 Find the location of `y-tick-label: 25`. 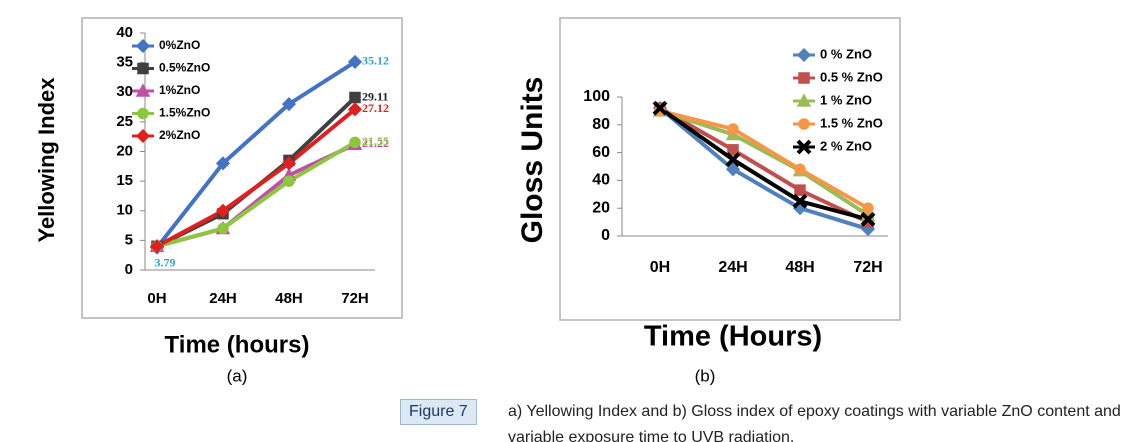

y-tick-label: 25 is located at coordinates (124, 121).